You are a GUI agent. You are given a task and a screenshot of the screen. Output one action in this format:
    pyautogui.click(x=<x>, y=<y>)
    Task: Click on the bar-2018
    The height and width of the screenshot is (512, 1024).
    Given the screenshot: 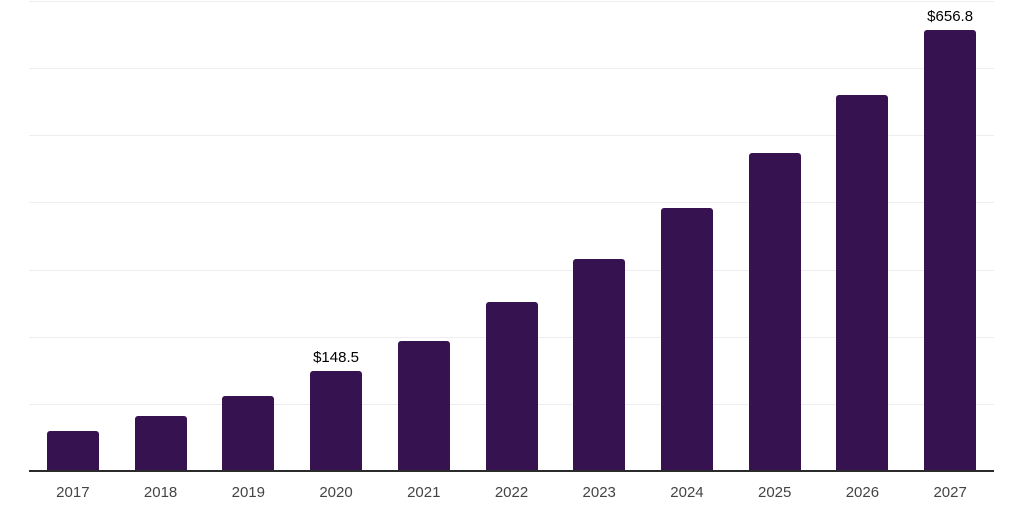 What is the action you would take?
    pyautogui.click(x=160, y=443)
    